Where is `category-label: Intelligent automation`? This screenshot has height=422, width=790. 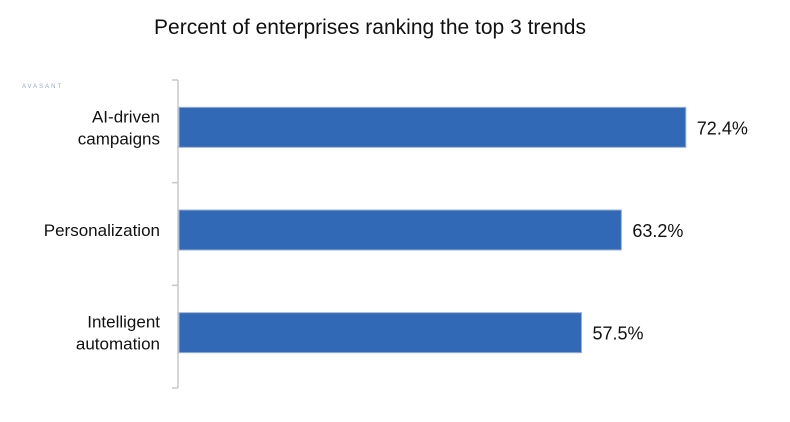 category-label: Intelligent automation is located at coordinates (118, 333).